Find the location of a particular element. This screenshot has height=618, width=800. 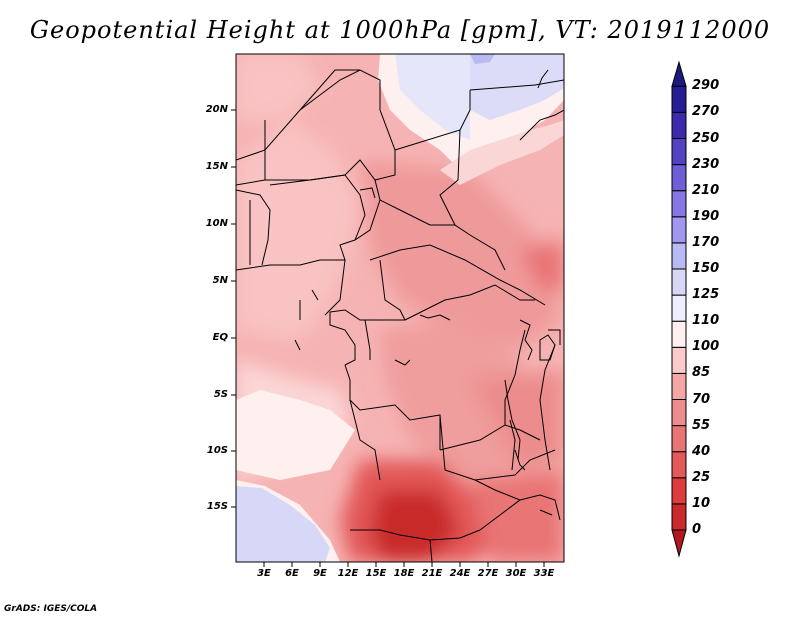

colorbar-bin-low is located at coordinates (679, 543).